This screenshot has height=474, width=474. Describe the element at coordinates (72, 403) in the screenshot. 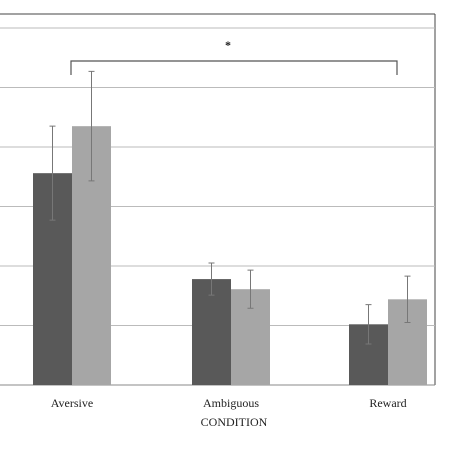

I see `x-tick-label: Aversive` at that location.